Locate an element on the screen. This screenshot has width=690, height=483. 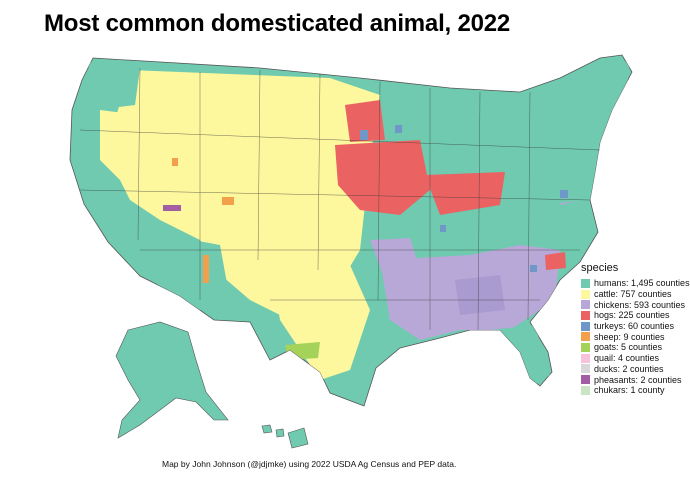
legend-item-cattle: cattle: 757 counties is located at coordinates (635, 294).